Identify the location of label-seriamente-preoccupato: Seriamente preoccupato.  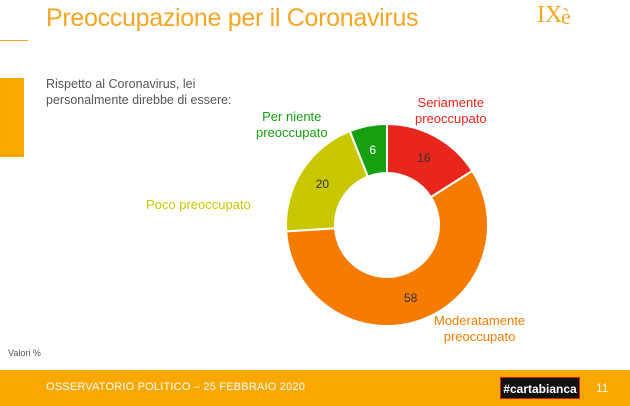
(451, 111).